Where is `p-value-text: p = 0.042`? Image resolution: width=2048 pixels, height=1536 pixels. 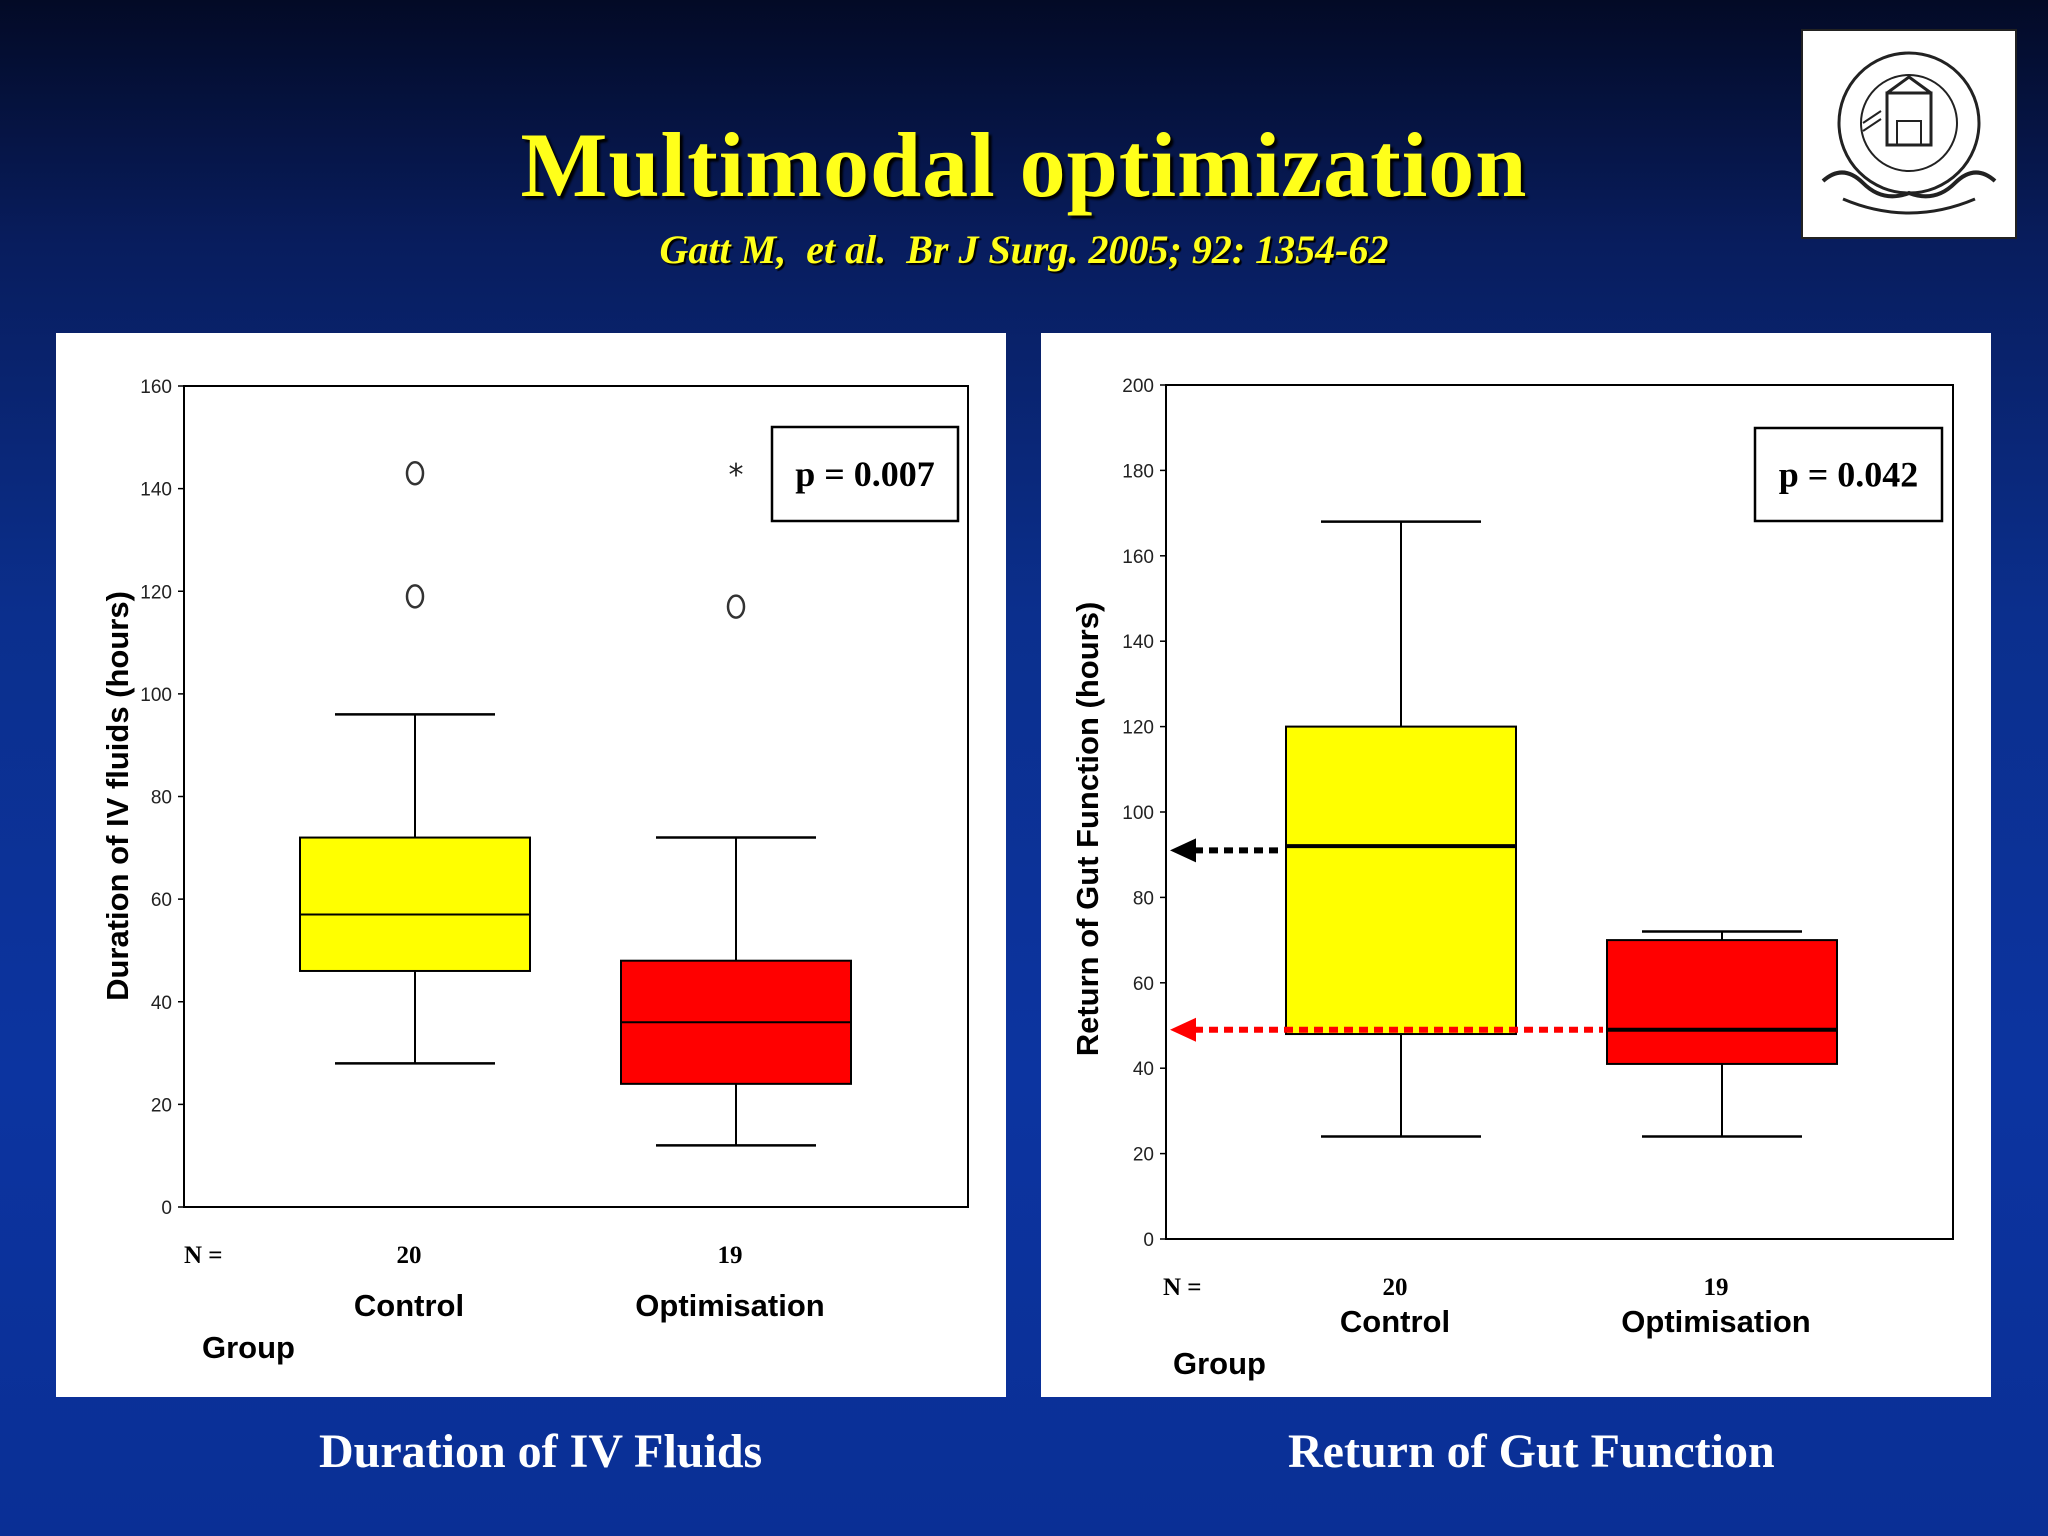
p-value-text: p = 0.042 is located at coordinates (1849, 475).